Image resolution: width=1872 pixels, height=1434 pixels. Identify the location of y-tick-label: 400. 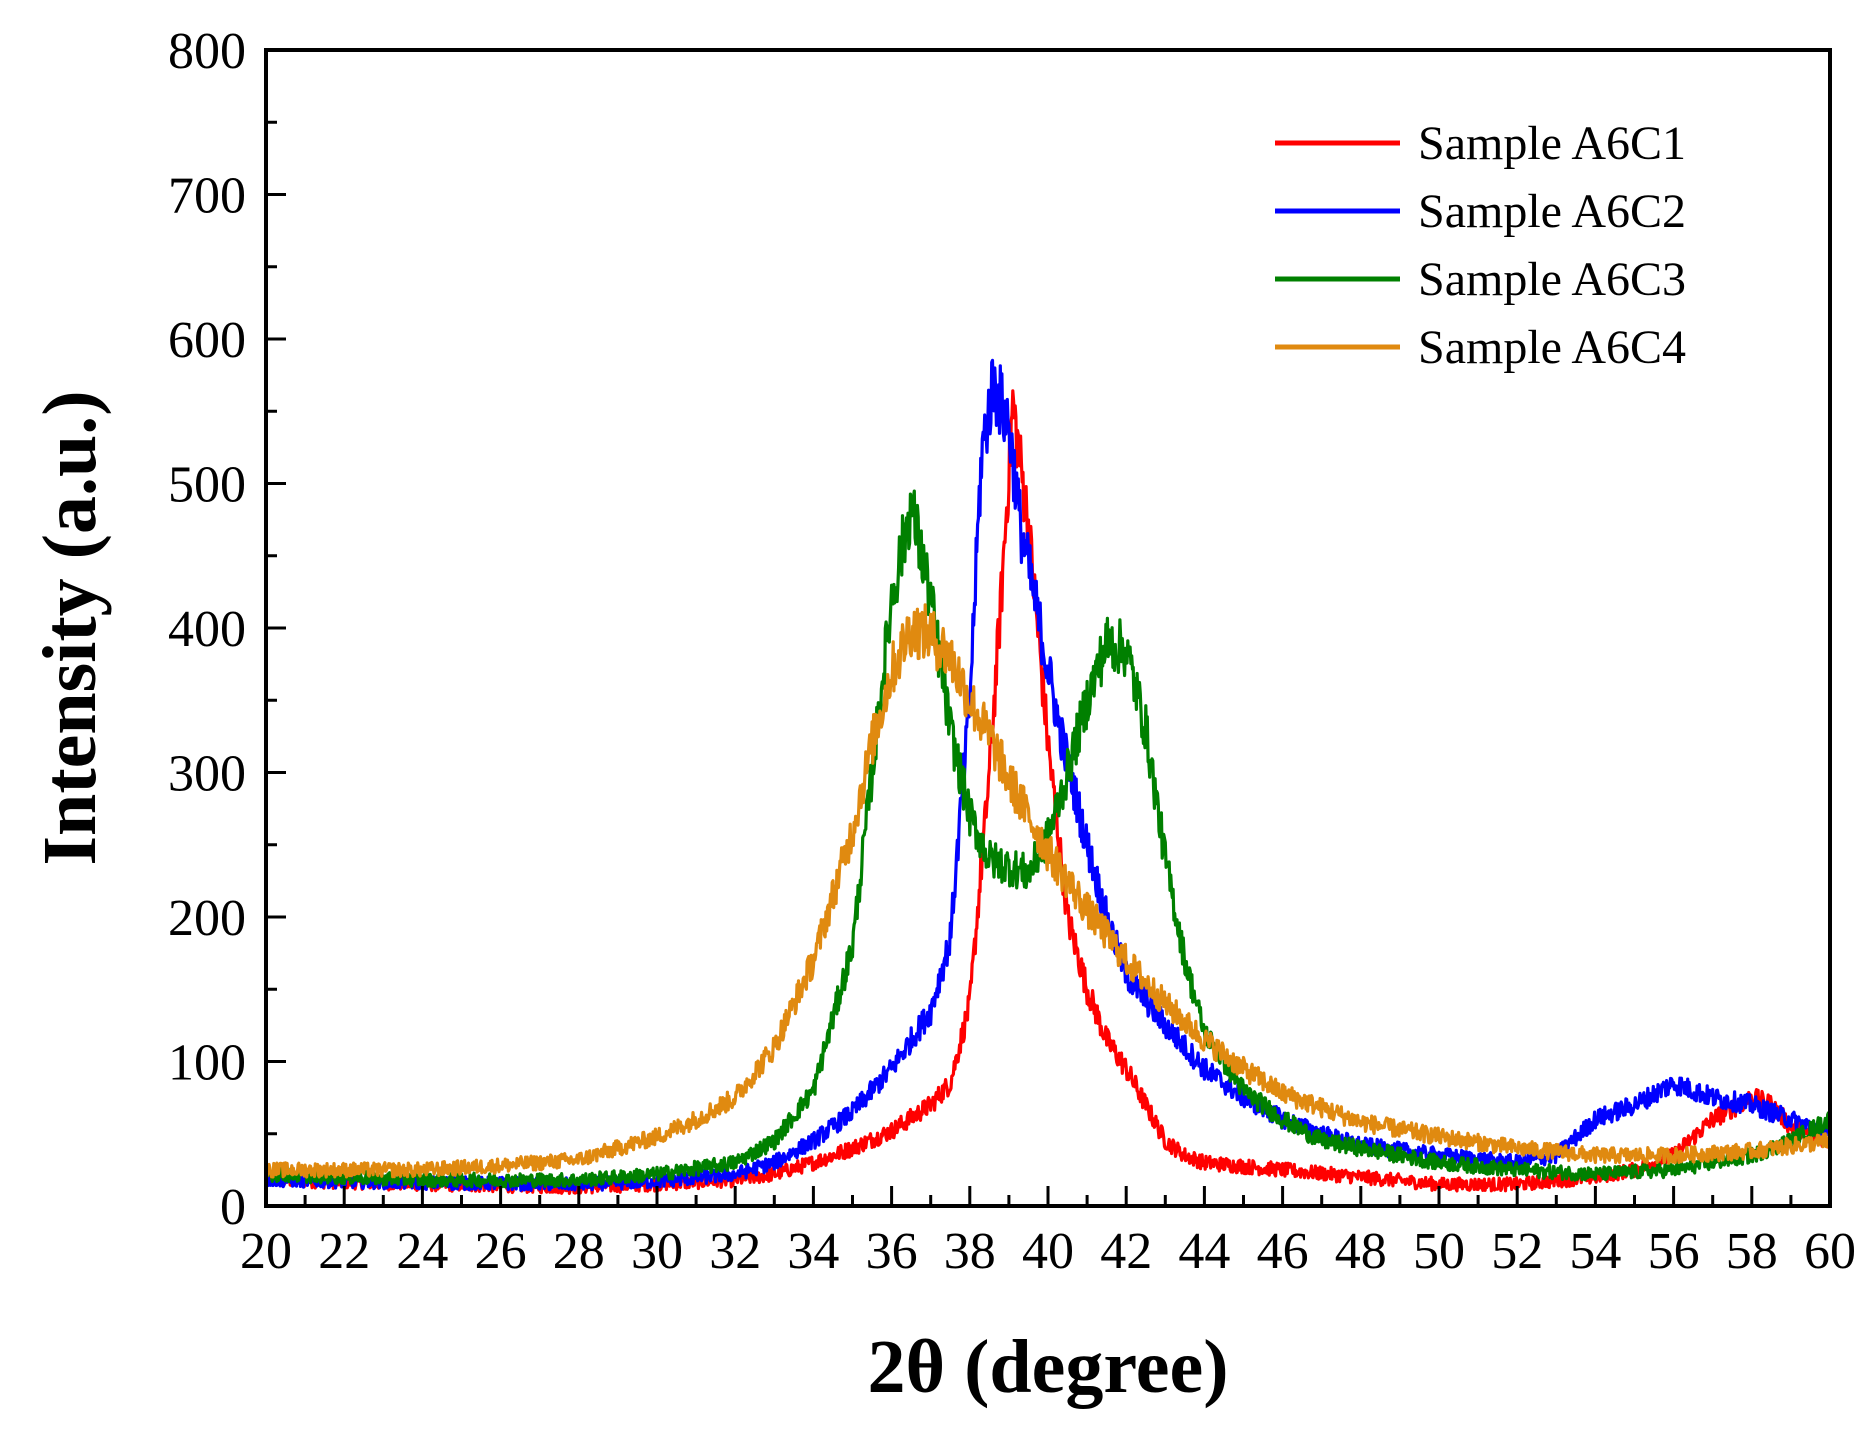
(207, 629).